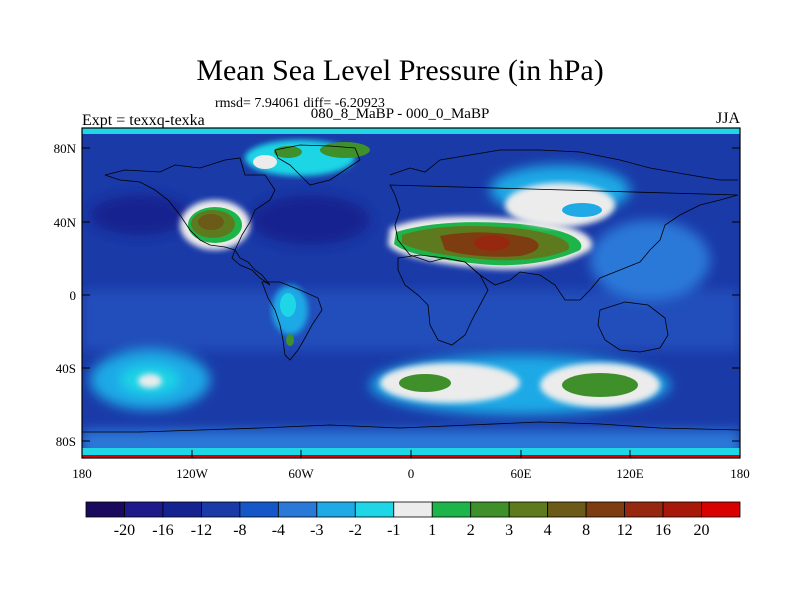 The image size is (800, 600). What do you see at coordinates (400, 114) in the screenshot?
I see `subtitle-label: 080_8_MaBP - 000_0_MaBP` at bounding box center [400, 114].